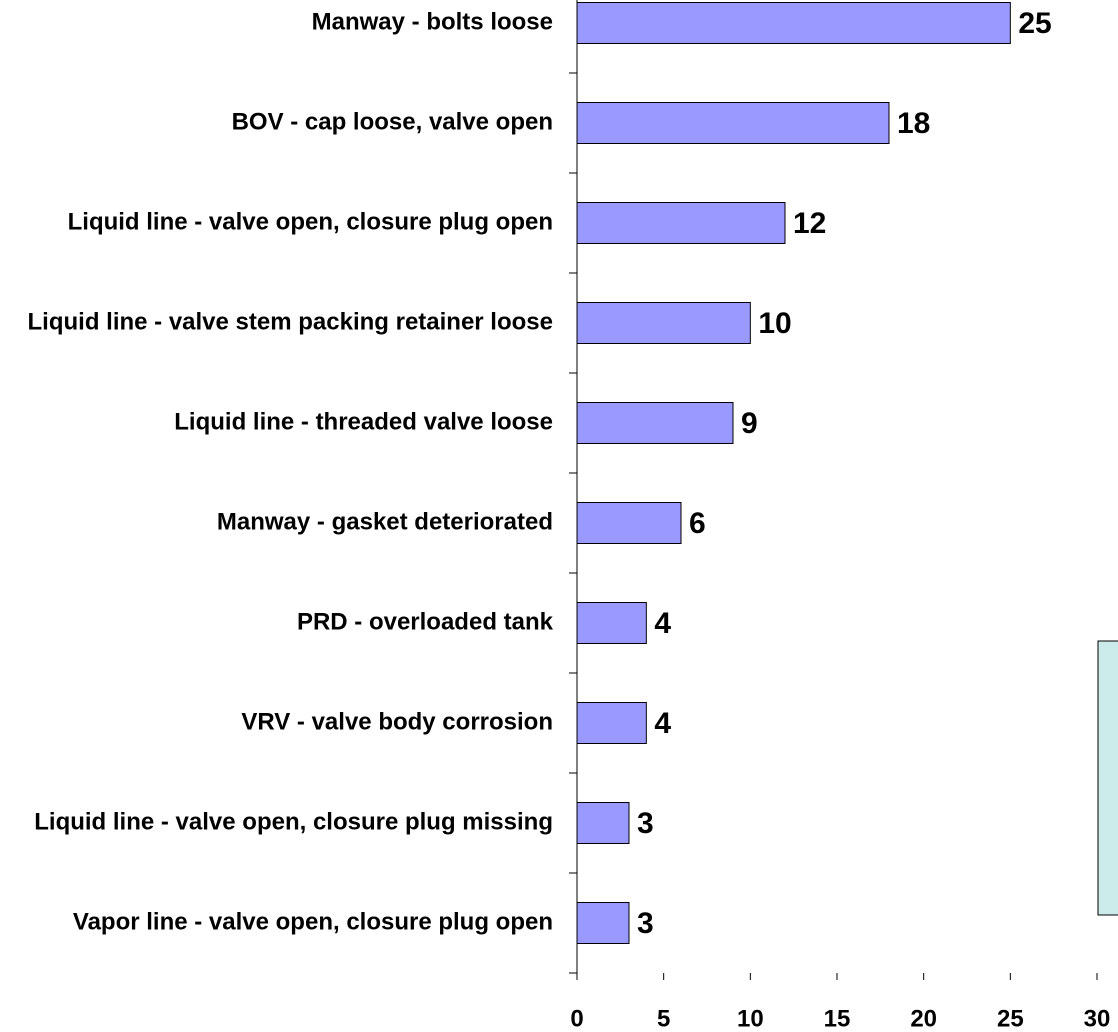  Describe the element at coordinates (913, 123) in the screenshot. I see `value-label: 18` at that location.